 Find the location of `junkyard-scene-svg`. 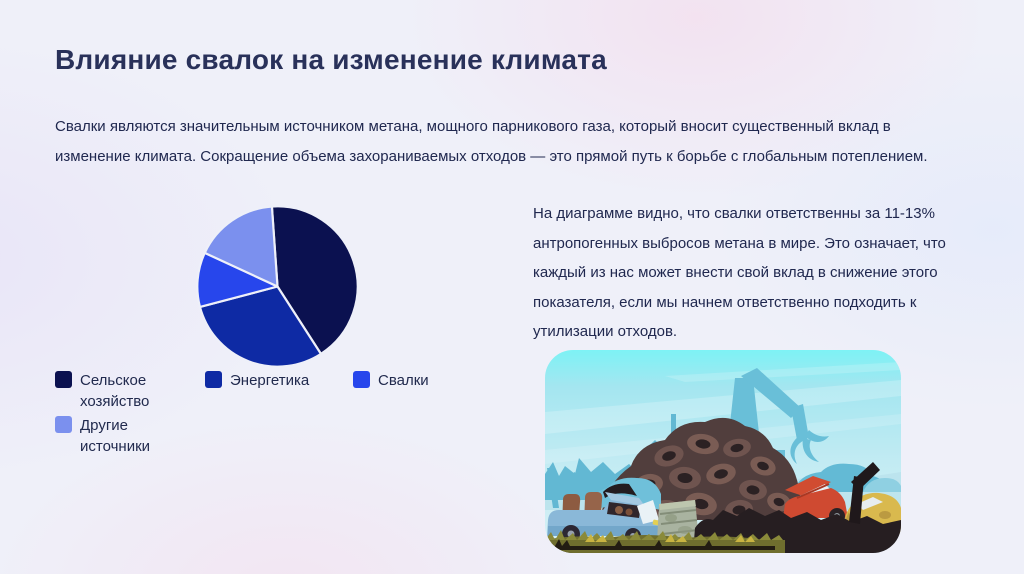

junkyard-scene-svg is located at coordinates (723, 451).